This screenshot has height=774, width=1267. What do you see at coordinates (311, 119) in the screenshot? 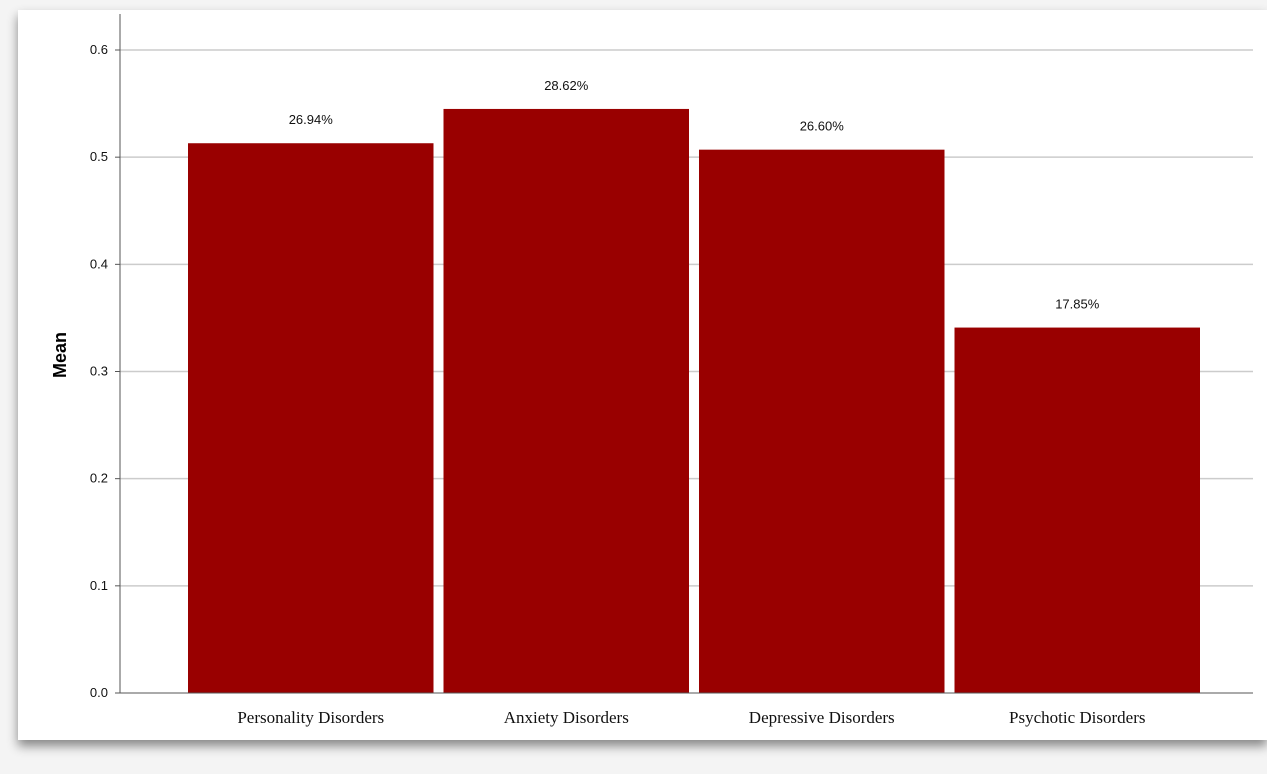
I see `data-label: 26.94%` at bounding box center [311, 119].